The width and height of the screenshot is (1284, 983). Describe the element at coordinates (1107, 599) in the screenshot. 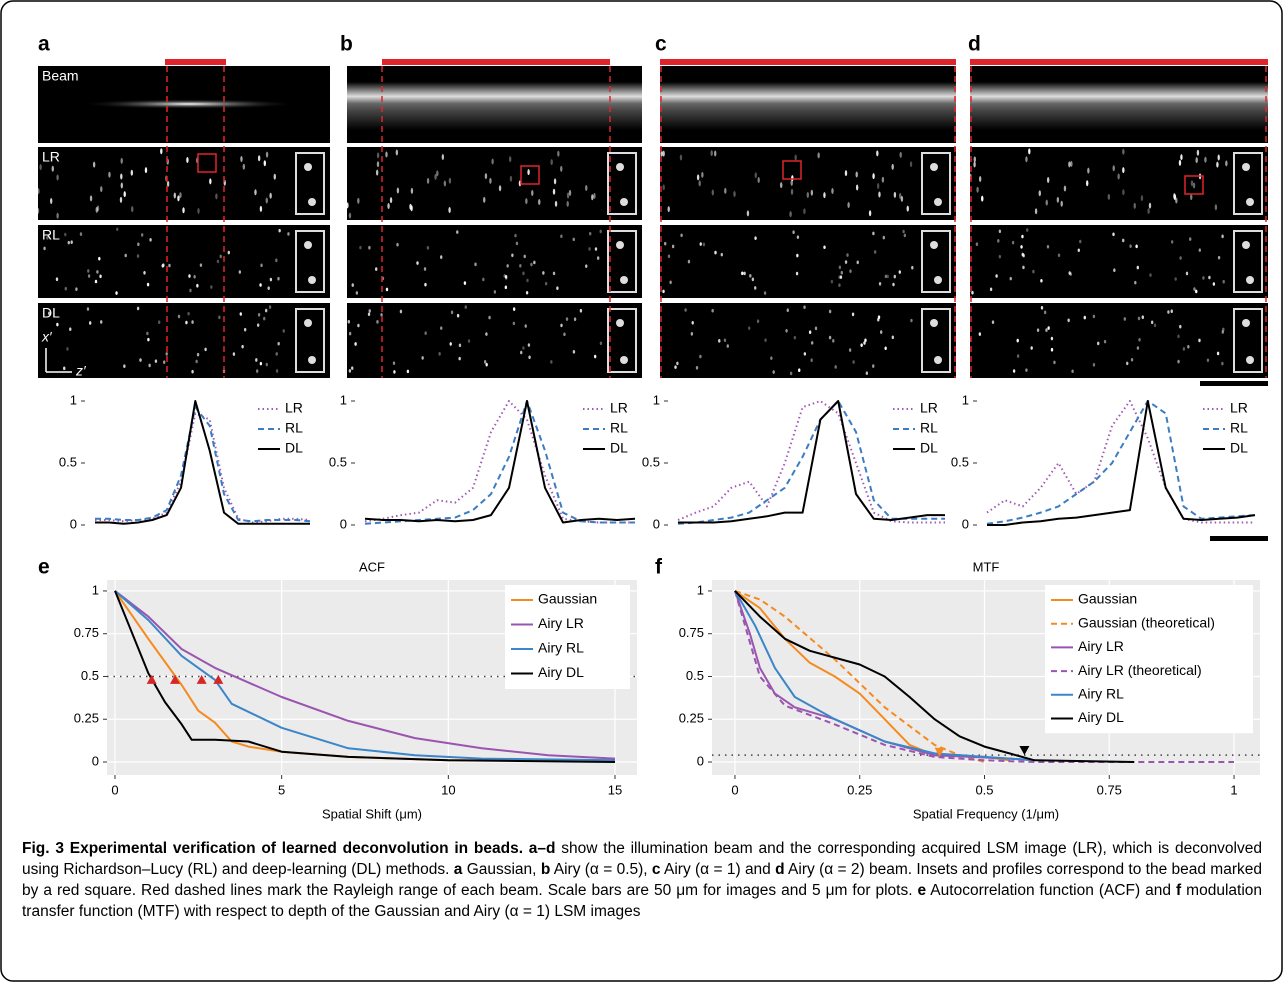

I see `legend-label: Gaussian` at that location.